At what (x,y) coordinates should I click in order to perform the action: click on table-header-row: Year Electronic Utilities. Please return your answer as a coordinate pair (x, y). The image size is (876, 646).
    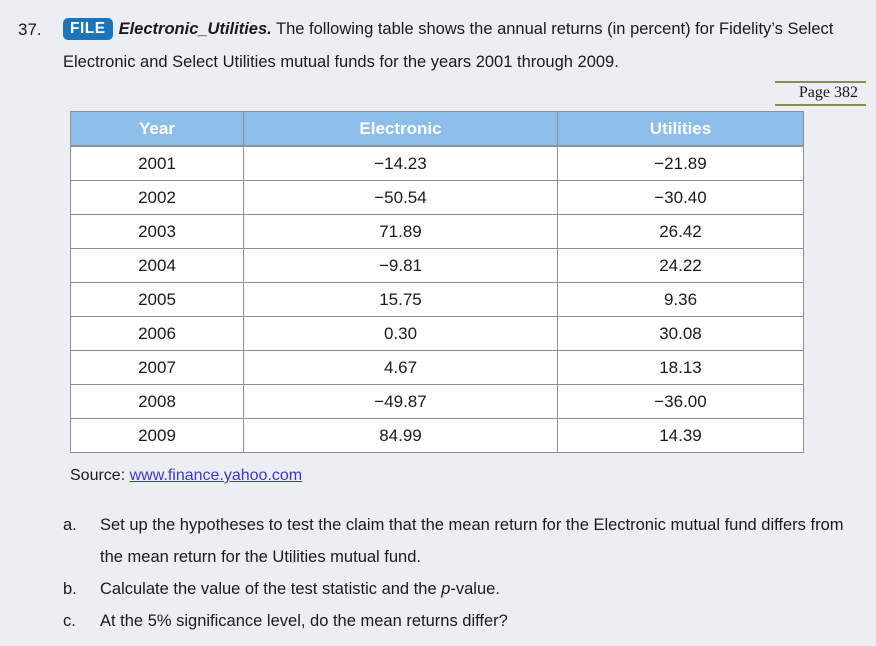
    Looking at the image, I should click on (437, 129).